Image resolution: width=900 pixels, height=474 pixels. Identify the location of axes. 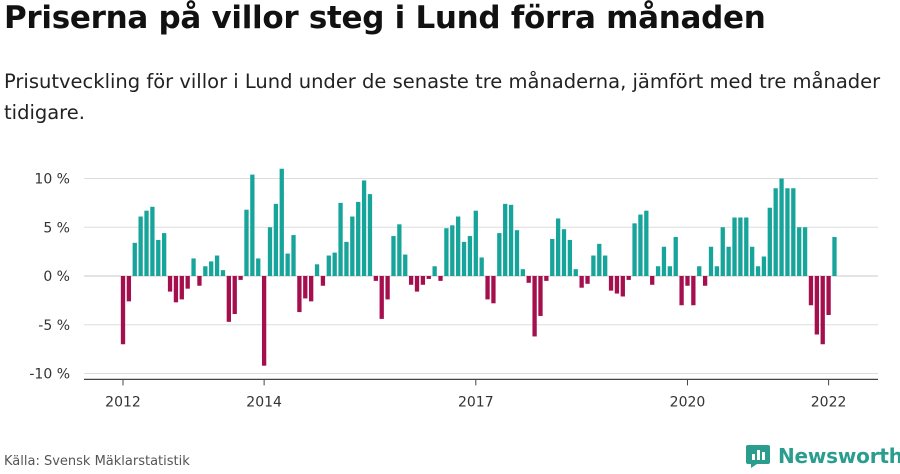
(481, 382).